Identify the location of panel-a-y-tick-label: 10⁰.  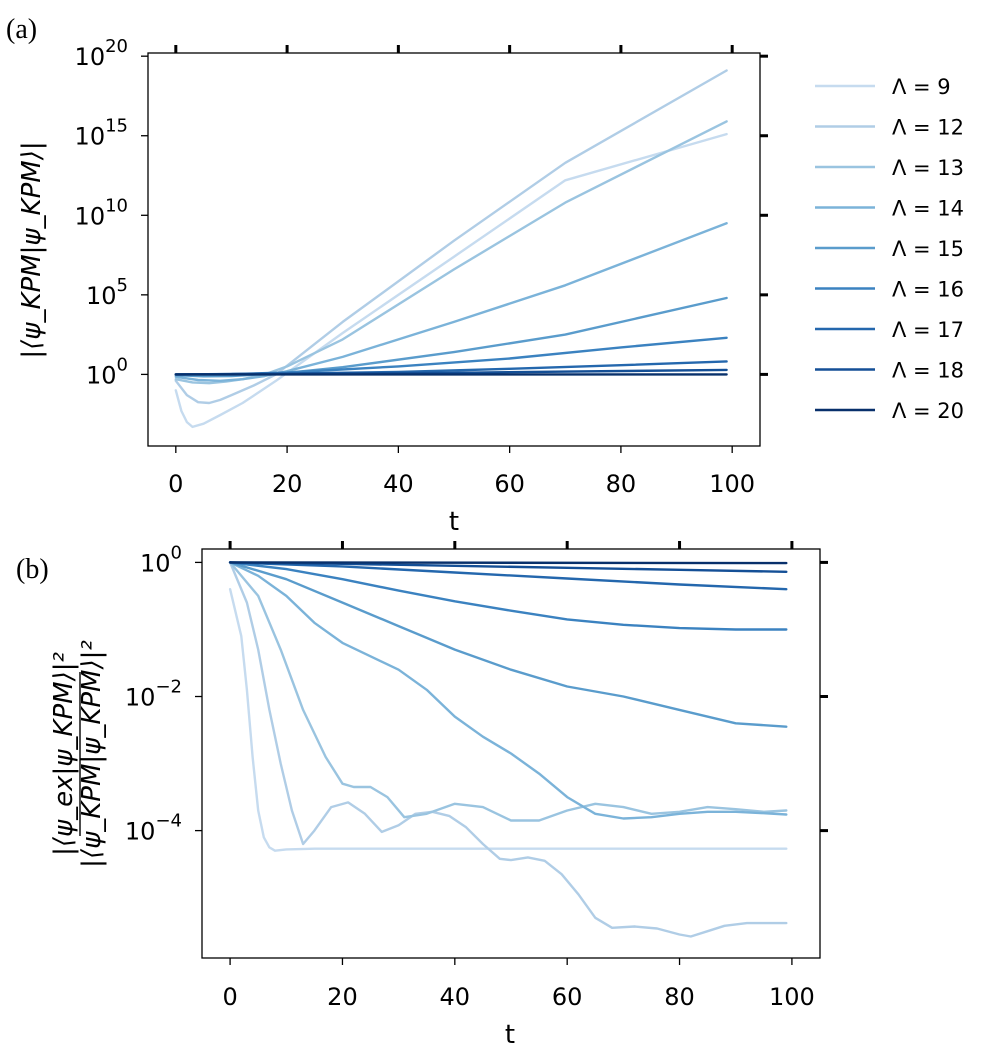
(107, 371).